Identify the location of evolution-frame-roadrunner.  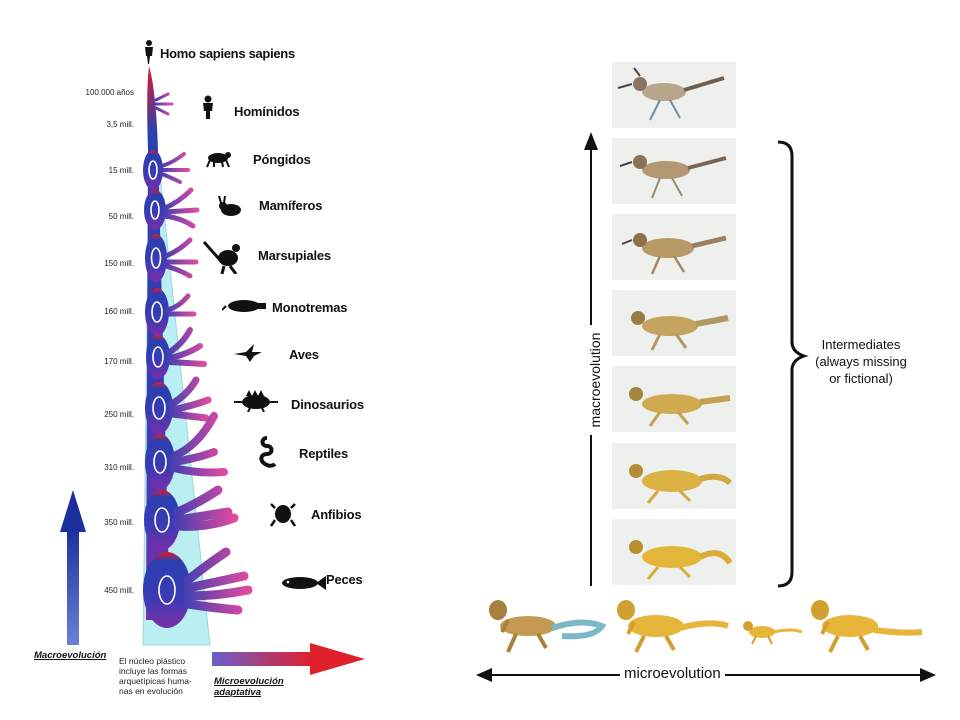
(674, 95).